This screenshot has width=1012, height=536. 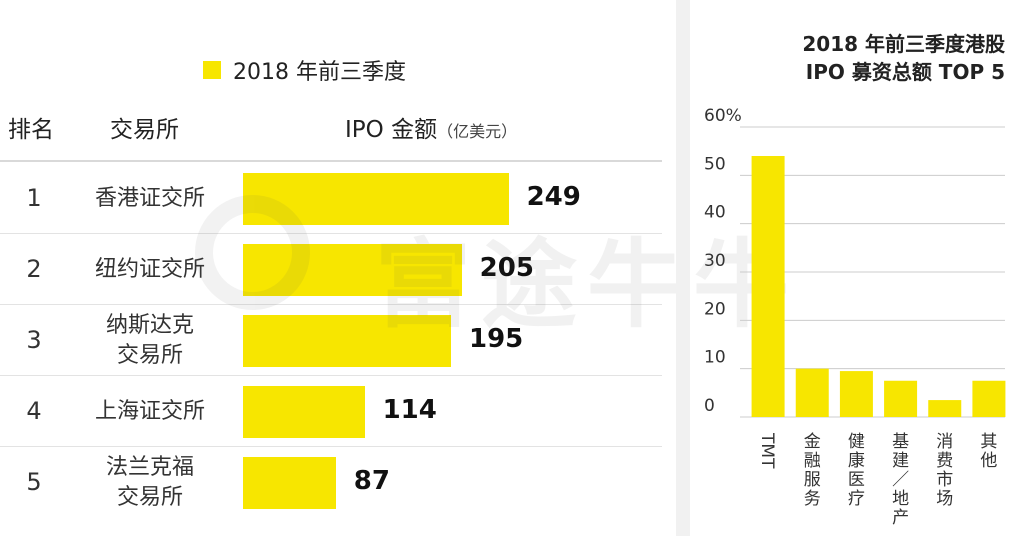 What do you see at coordinates (944, 480) in the screenshot?
I see `x-tick-char: 市` at bounding box center [944, 480].